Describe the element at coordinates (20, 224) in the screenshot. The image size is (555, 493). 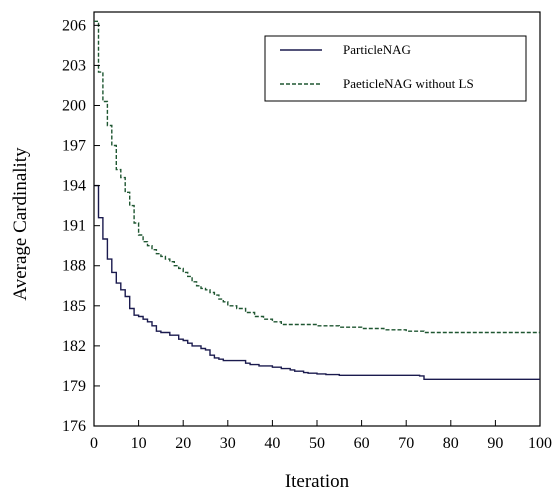
I see `y-axis-title: Average Cardinality` at that location.